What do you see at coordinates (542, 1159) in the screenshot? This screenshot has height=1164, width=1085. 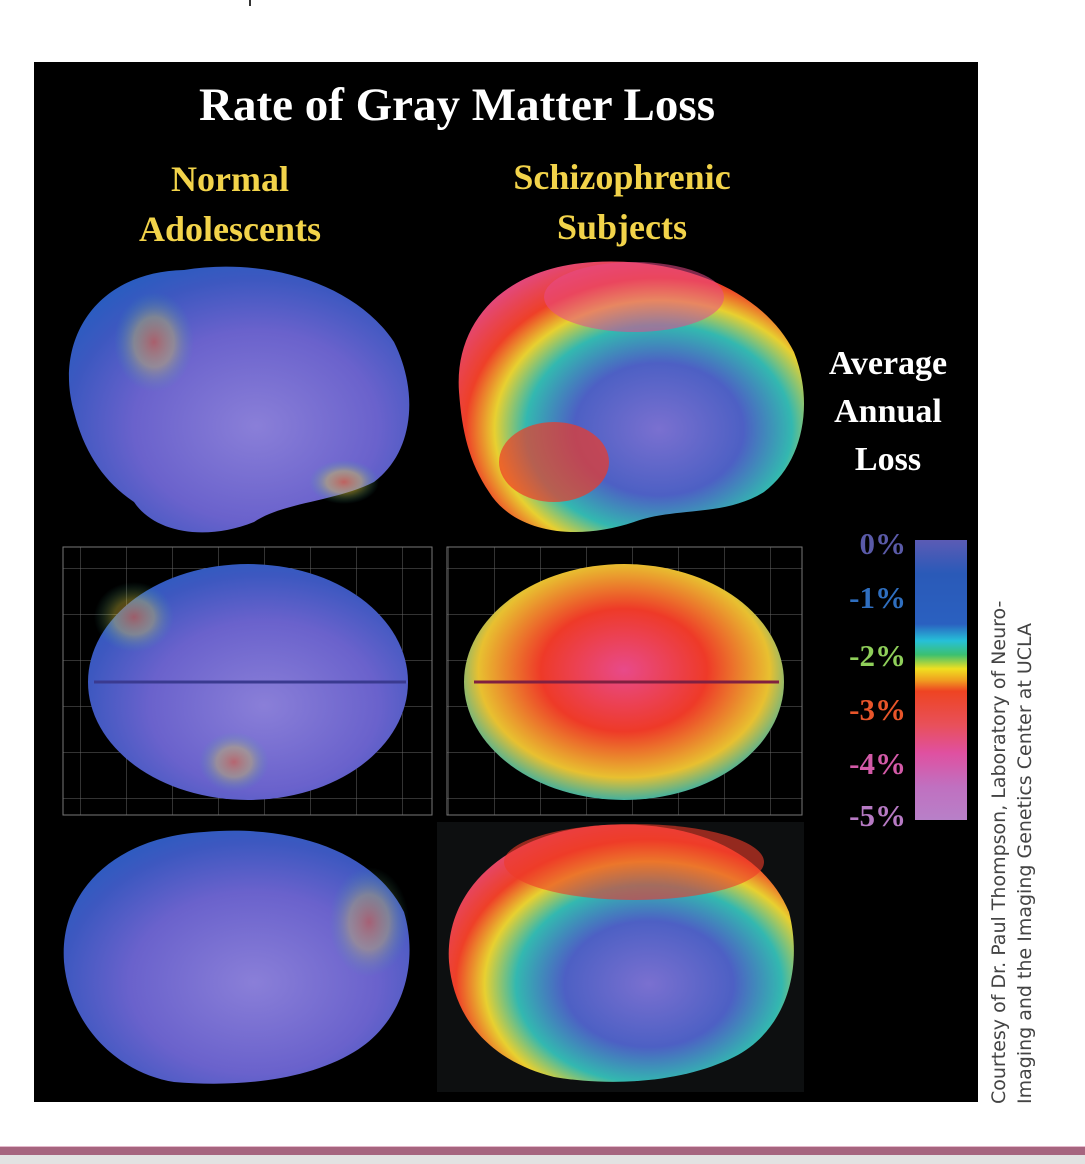 I see `page-footer-strip` at bounding box center [542, 1159].